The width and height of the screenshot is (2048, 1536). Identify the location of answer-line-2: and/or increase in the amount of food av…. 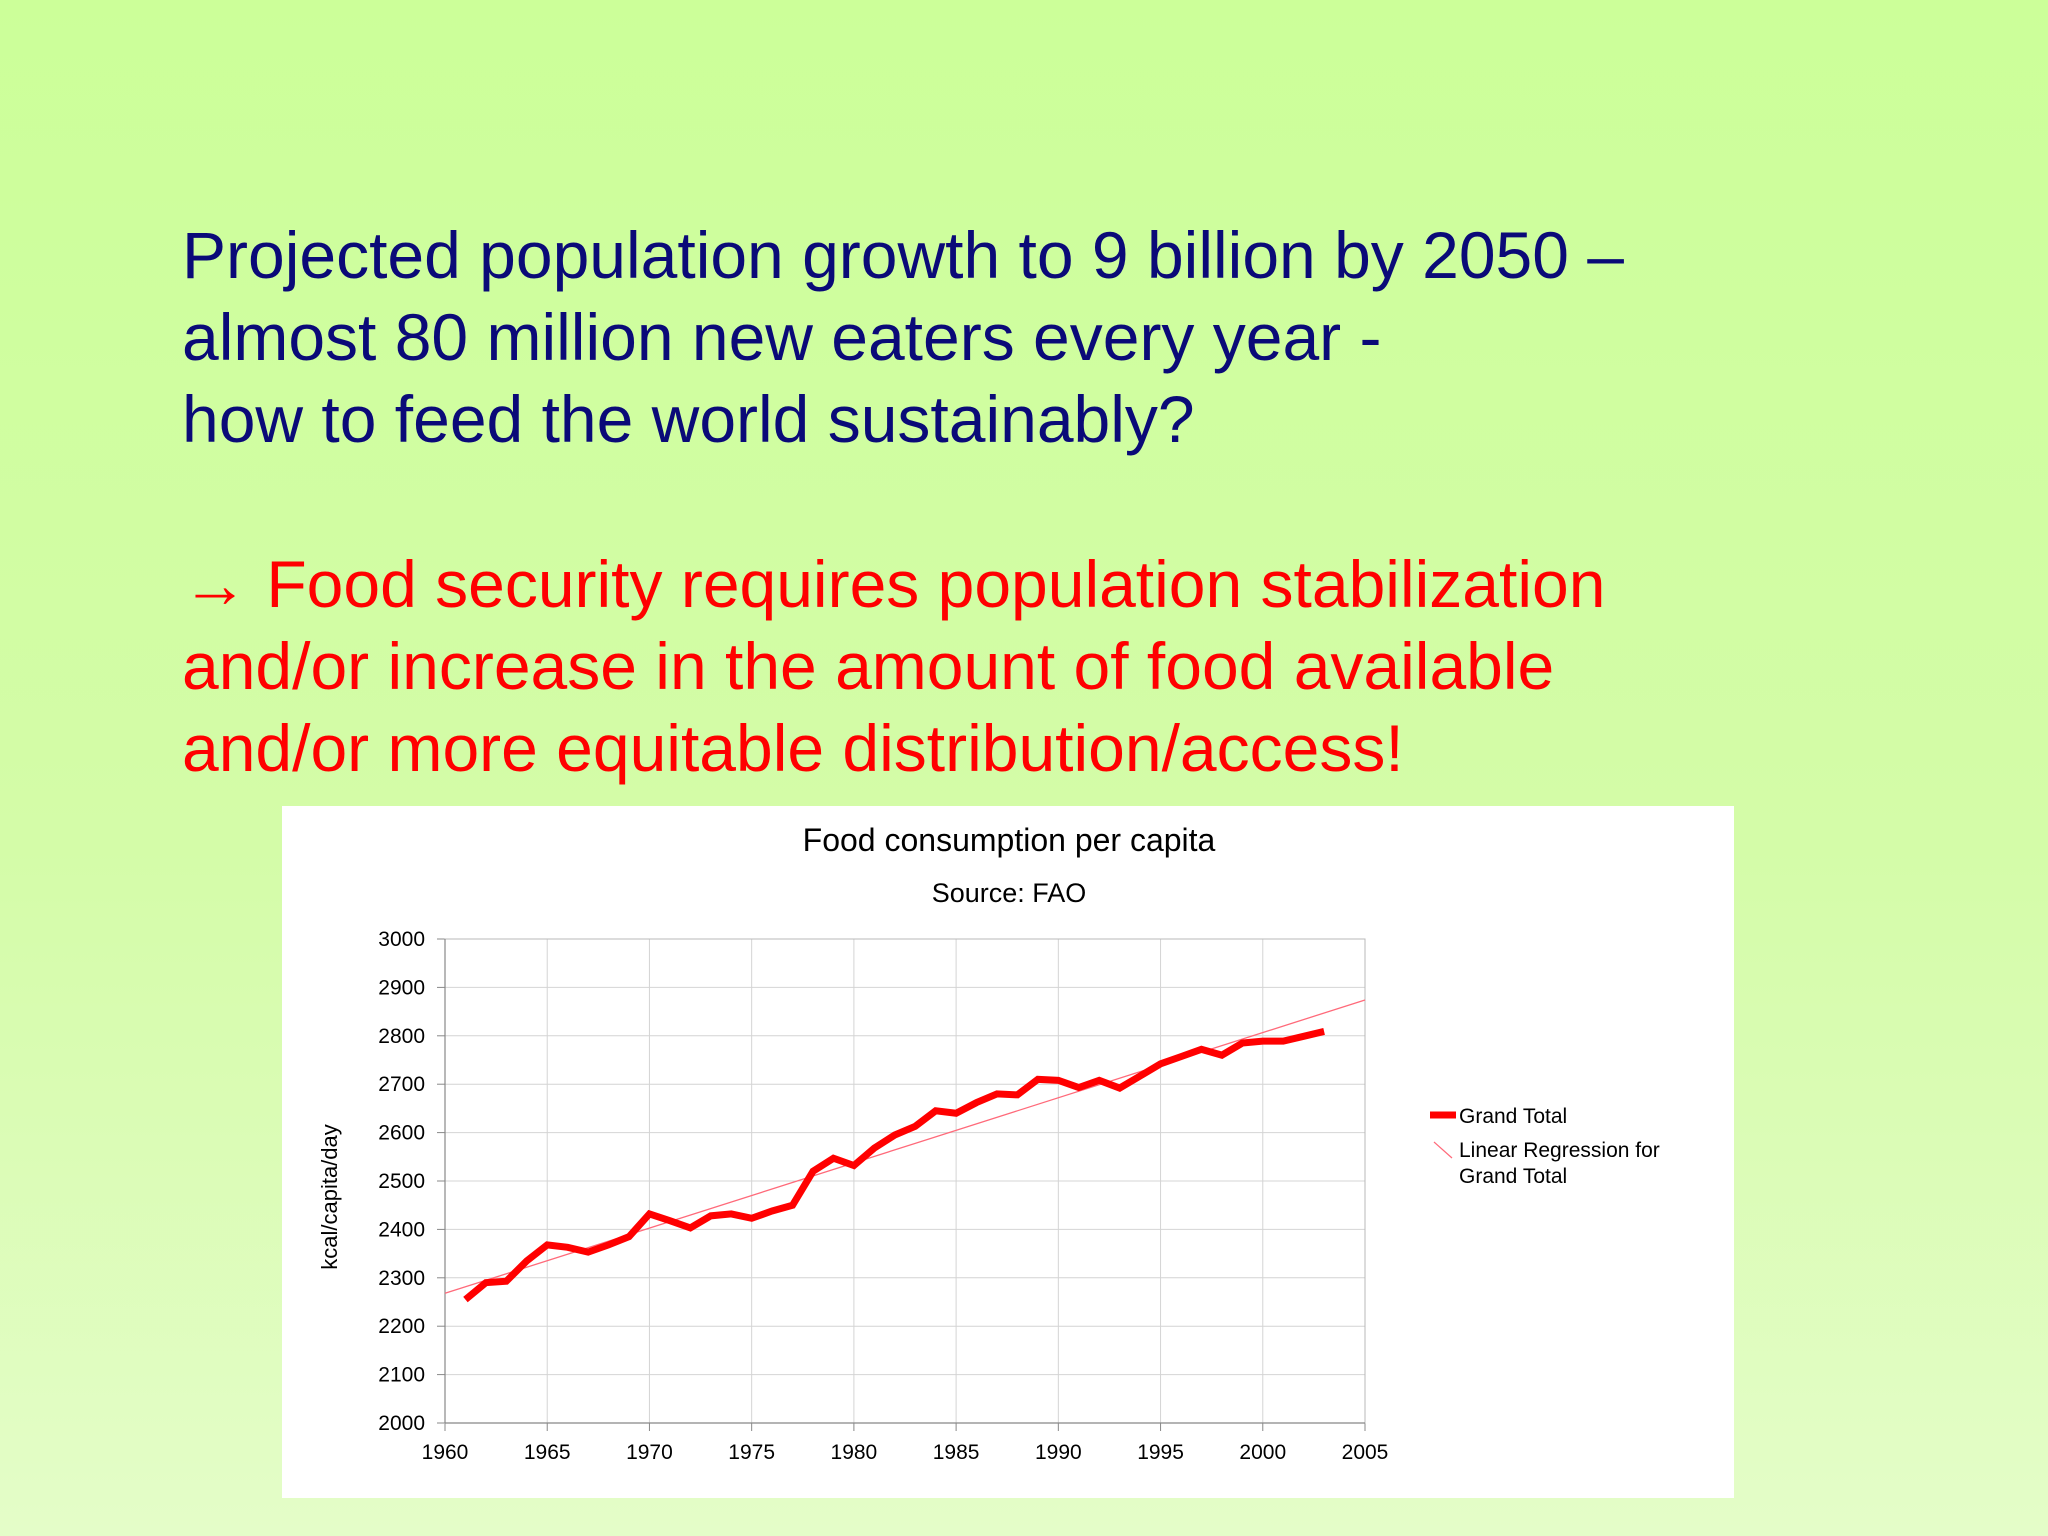
(868, 666).